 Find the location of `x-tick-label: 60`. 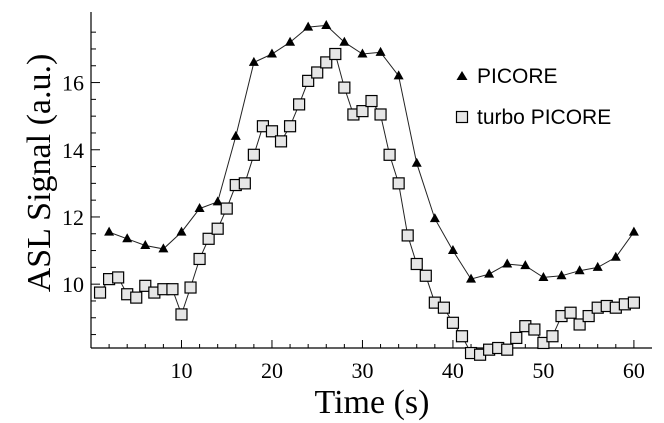

x-tick-label: 60 is located at coordinates (634, 370).